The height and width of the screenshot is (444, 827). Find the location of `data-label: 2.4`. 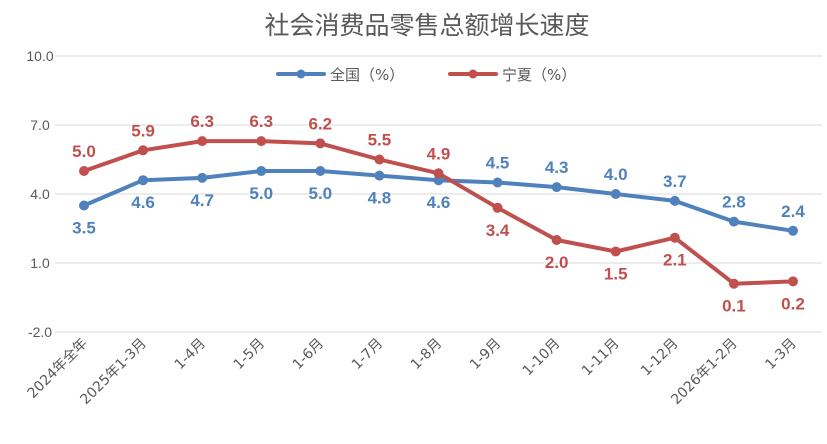

data-label: 2.4 is located at coordinates (793, 211).